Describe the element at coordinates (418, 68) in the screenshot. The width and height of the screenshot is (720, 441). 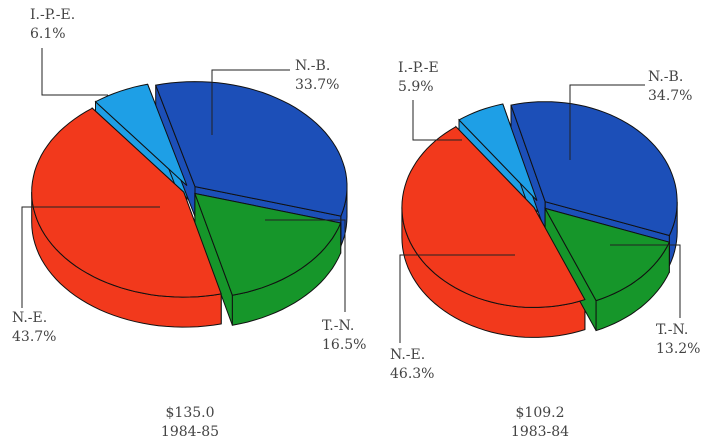
I see `slice-label: I.-P.-E` at that location.